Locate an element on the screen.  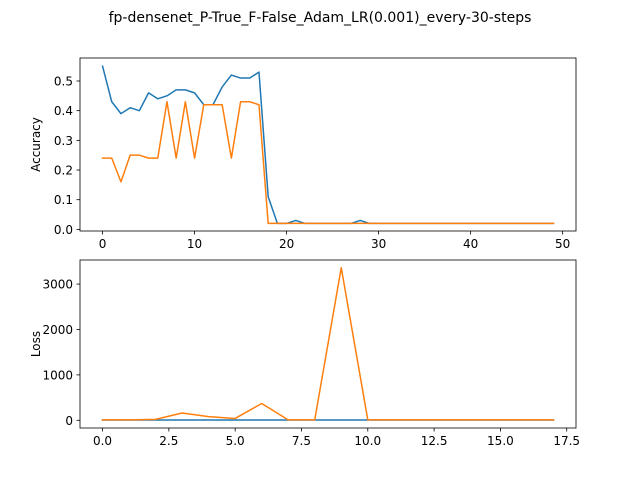
loss-x-tick-label: 12.5 is located at coordinates (434, 441).